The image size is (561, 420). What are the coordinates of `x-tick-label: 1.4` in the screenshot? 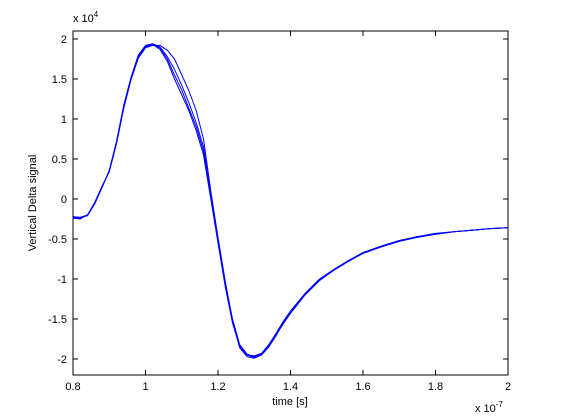 It's located at (290, 387).